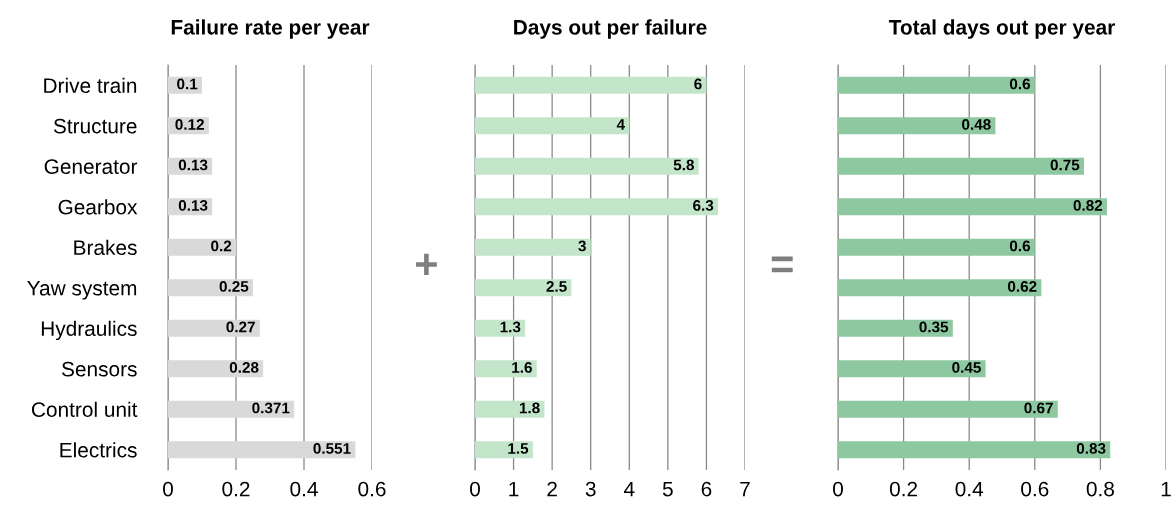  What do you see at coordinates (1065, 165) in the screenshot?
I see `data-label: 0.75` at bounding box center [1065, 165].